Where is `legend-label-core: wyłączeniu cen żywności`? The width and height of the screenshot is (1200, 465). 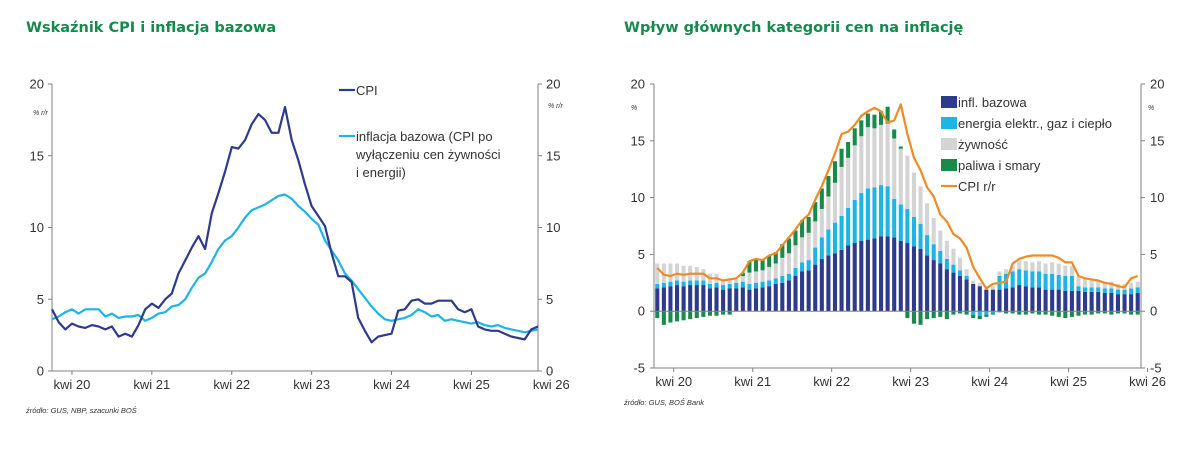
legend-label-core: wyłączeniu cen żywności is located at coordinates (428, 154).